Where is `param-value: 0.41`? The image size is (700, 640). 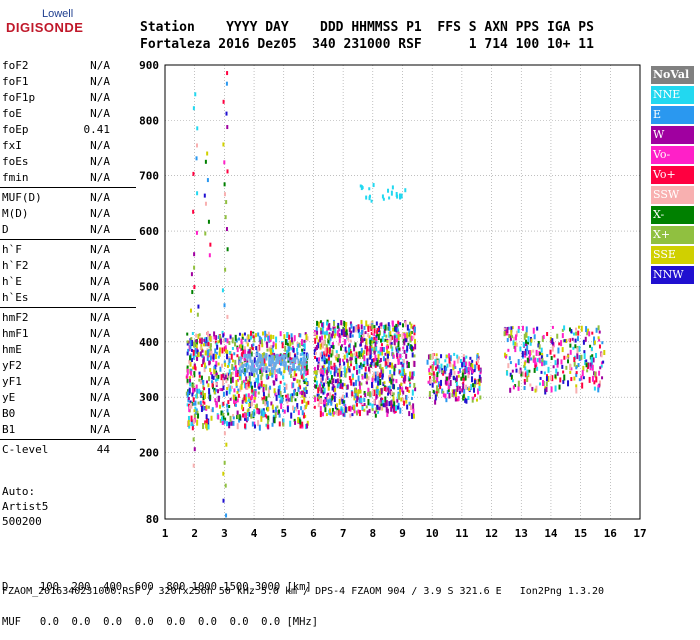 param-value: 0.41 is located at coordinates (97, 129).